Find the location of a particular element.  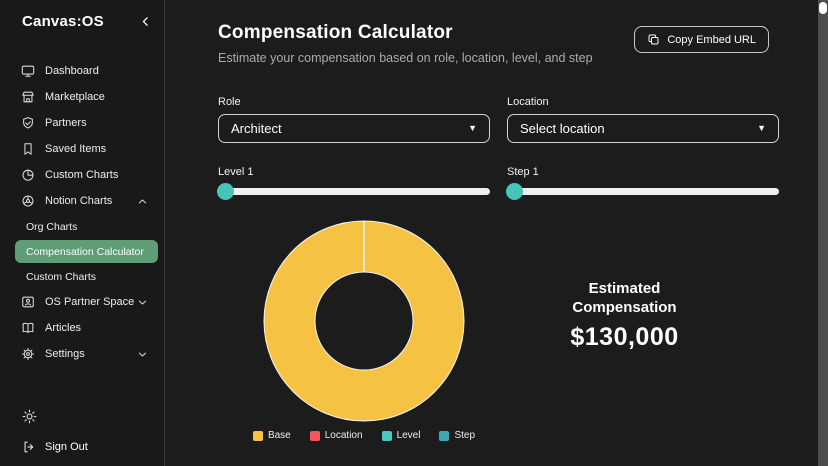

sidebar-item-org-charts: Org Charts is located at coordinates (52, 226).